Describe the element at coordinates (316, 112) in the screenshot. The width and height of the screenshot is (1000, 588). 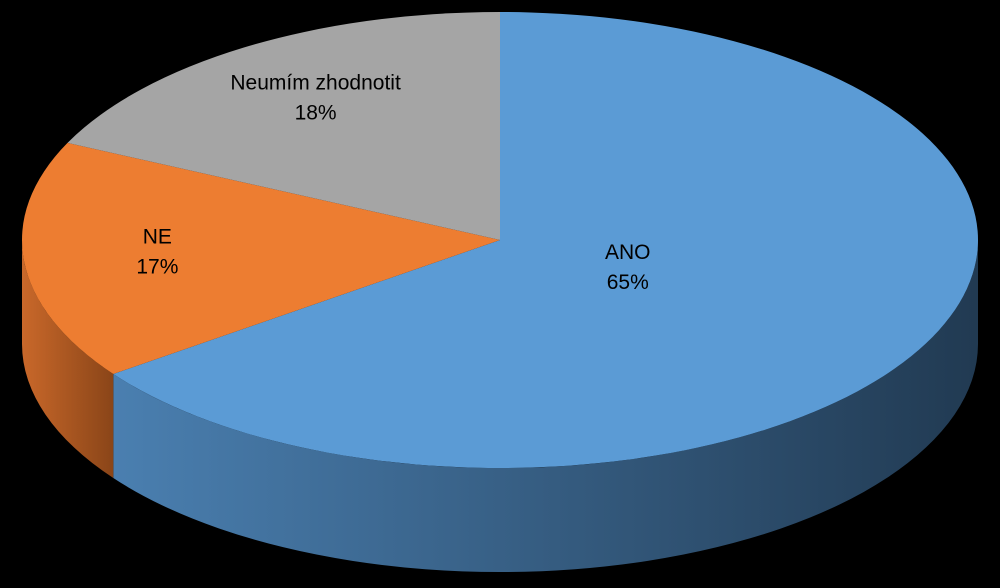
I see `slice-label-percent: 18%` at that location.